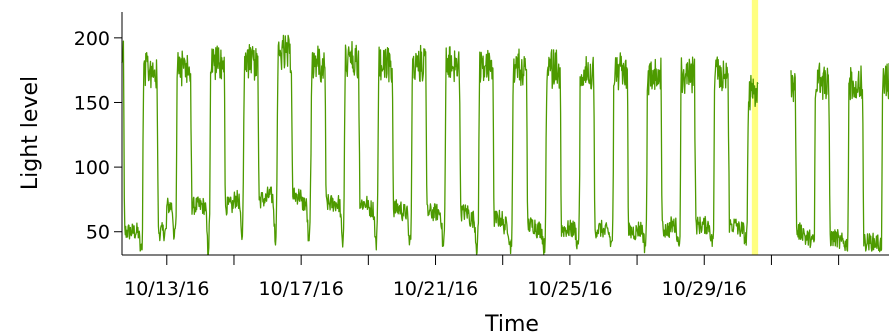 The height and width of the screenshot is (336, 889). Describe the element at coordinates (755, 127) in the screenshot. I see `highlight-band` at that location.